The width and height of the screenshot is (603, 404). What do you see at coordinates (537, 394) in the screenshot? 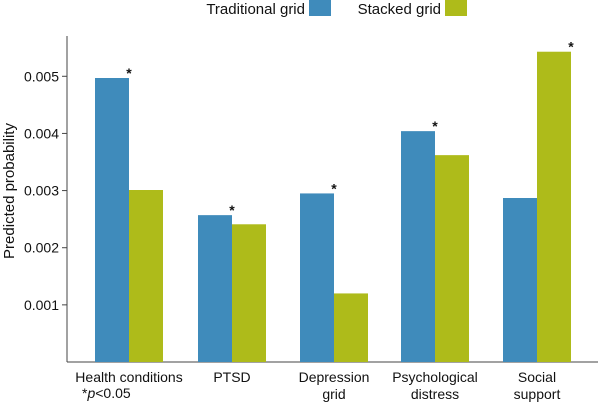
I see `category-label: support` at bounding box center [537, 394].